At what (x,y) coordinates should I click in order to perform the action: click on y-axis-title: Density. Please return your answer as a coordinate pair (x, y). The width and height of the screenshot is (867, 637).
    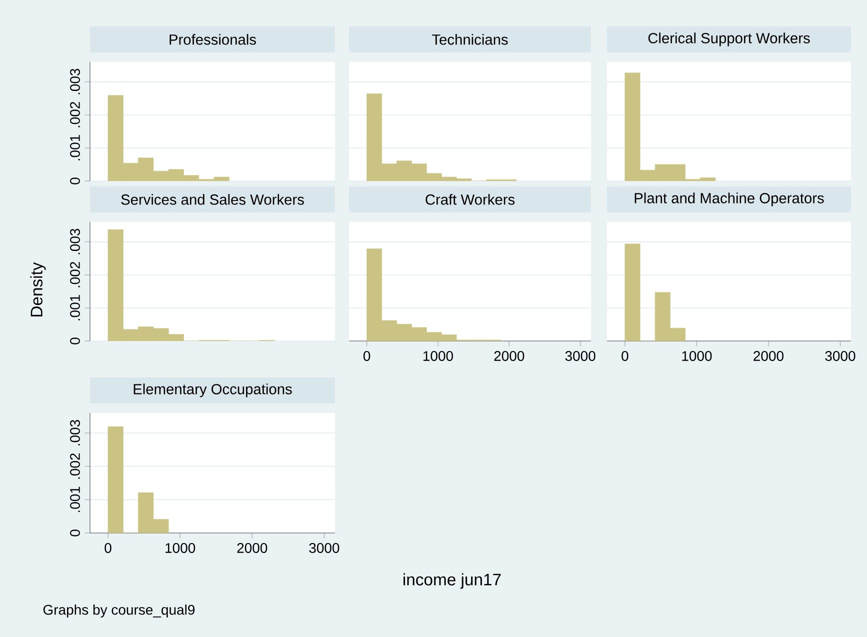
    Looking at the image, I should click on (38, 289).